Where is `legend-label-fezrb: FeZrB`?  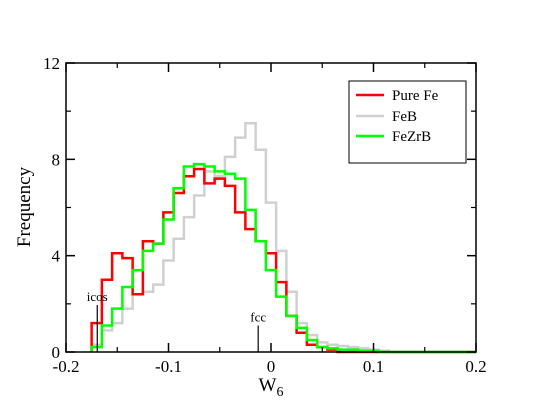 legend-label-fezrb: FeZrB is located at coordinates (411, 137).